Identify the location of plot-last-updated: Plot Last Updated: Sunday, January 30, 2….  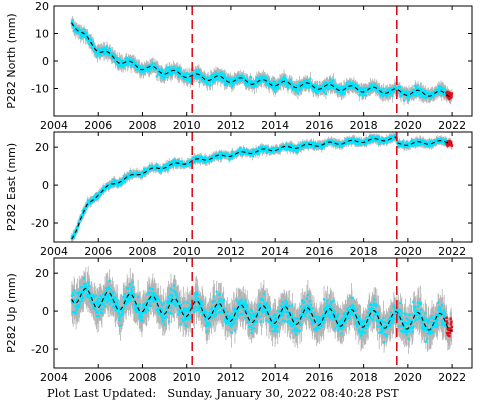
(223, 393).